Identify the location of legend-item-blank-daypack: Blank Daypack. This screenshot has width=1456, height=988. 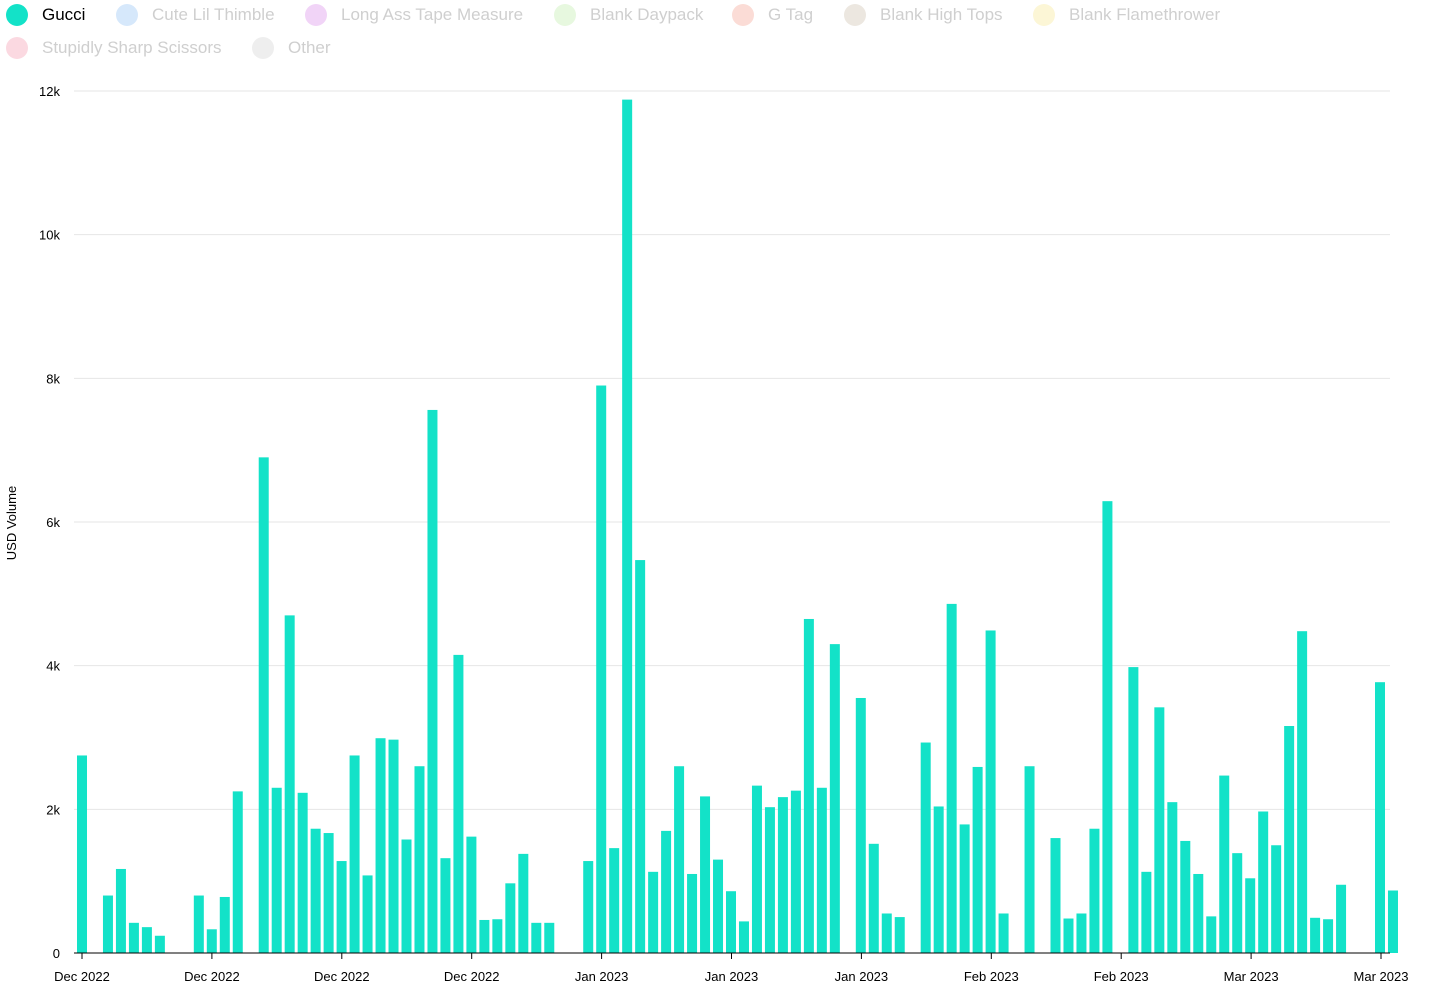
(628, 15).